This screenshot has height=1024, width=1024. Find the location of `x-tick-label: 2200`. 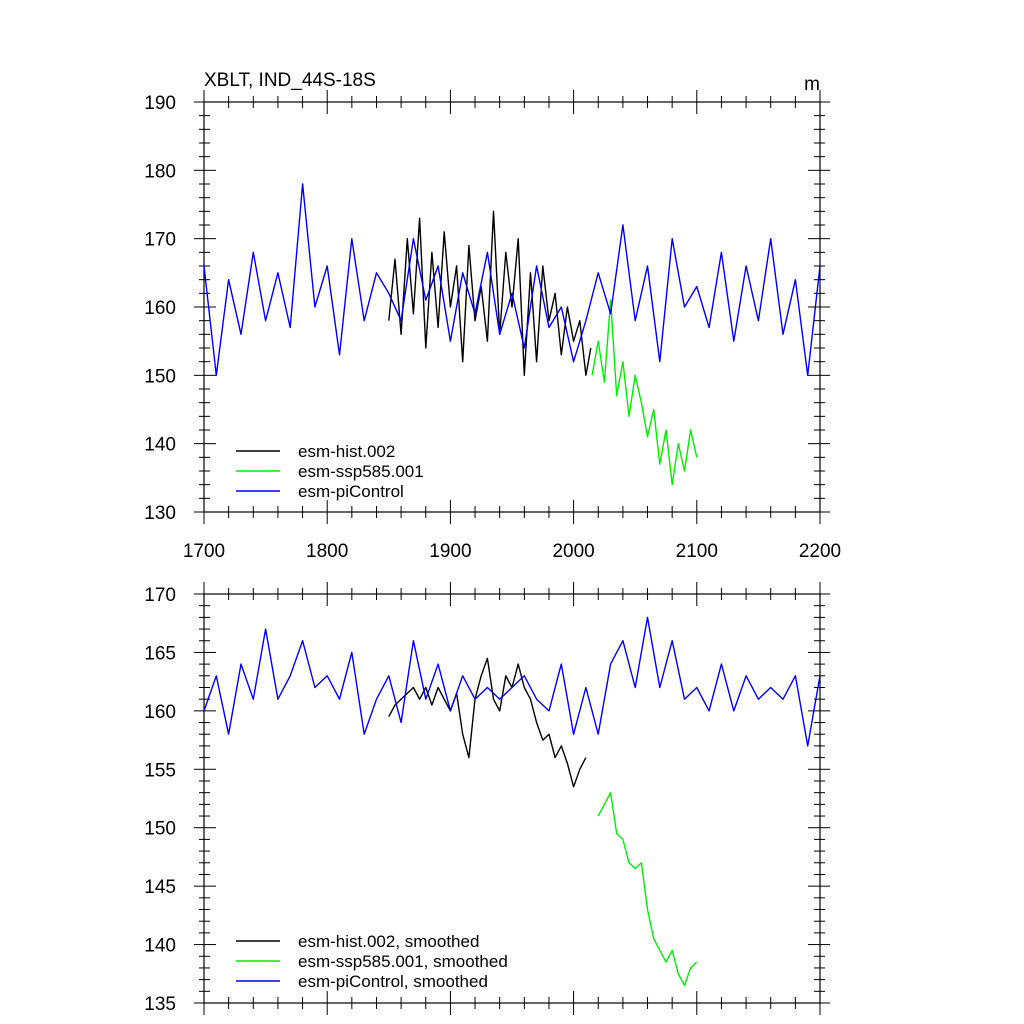

x-tick-label: 2200 is located at coordinates (820, 551).